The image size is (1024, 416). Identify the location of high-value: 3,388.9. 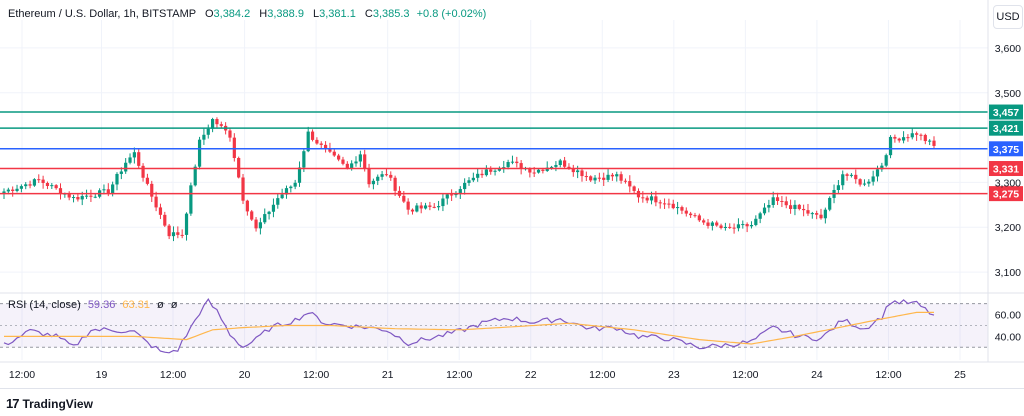
(285, 14).